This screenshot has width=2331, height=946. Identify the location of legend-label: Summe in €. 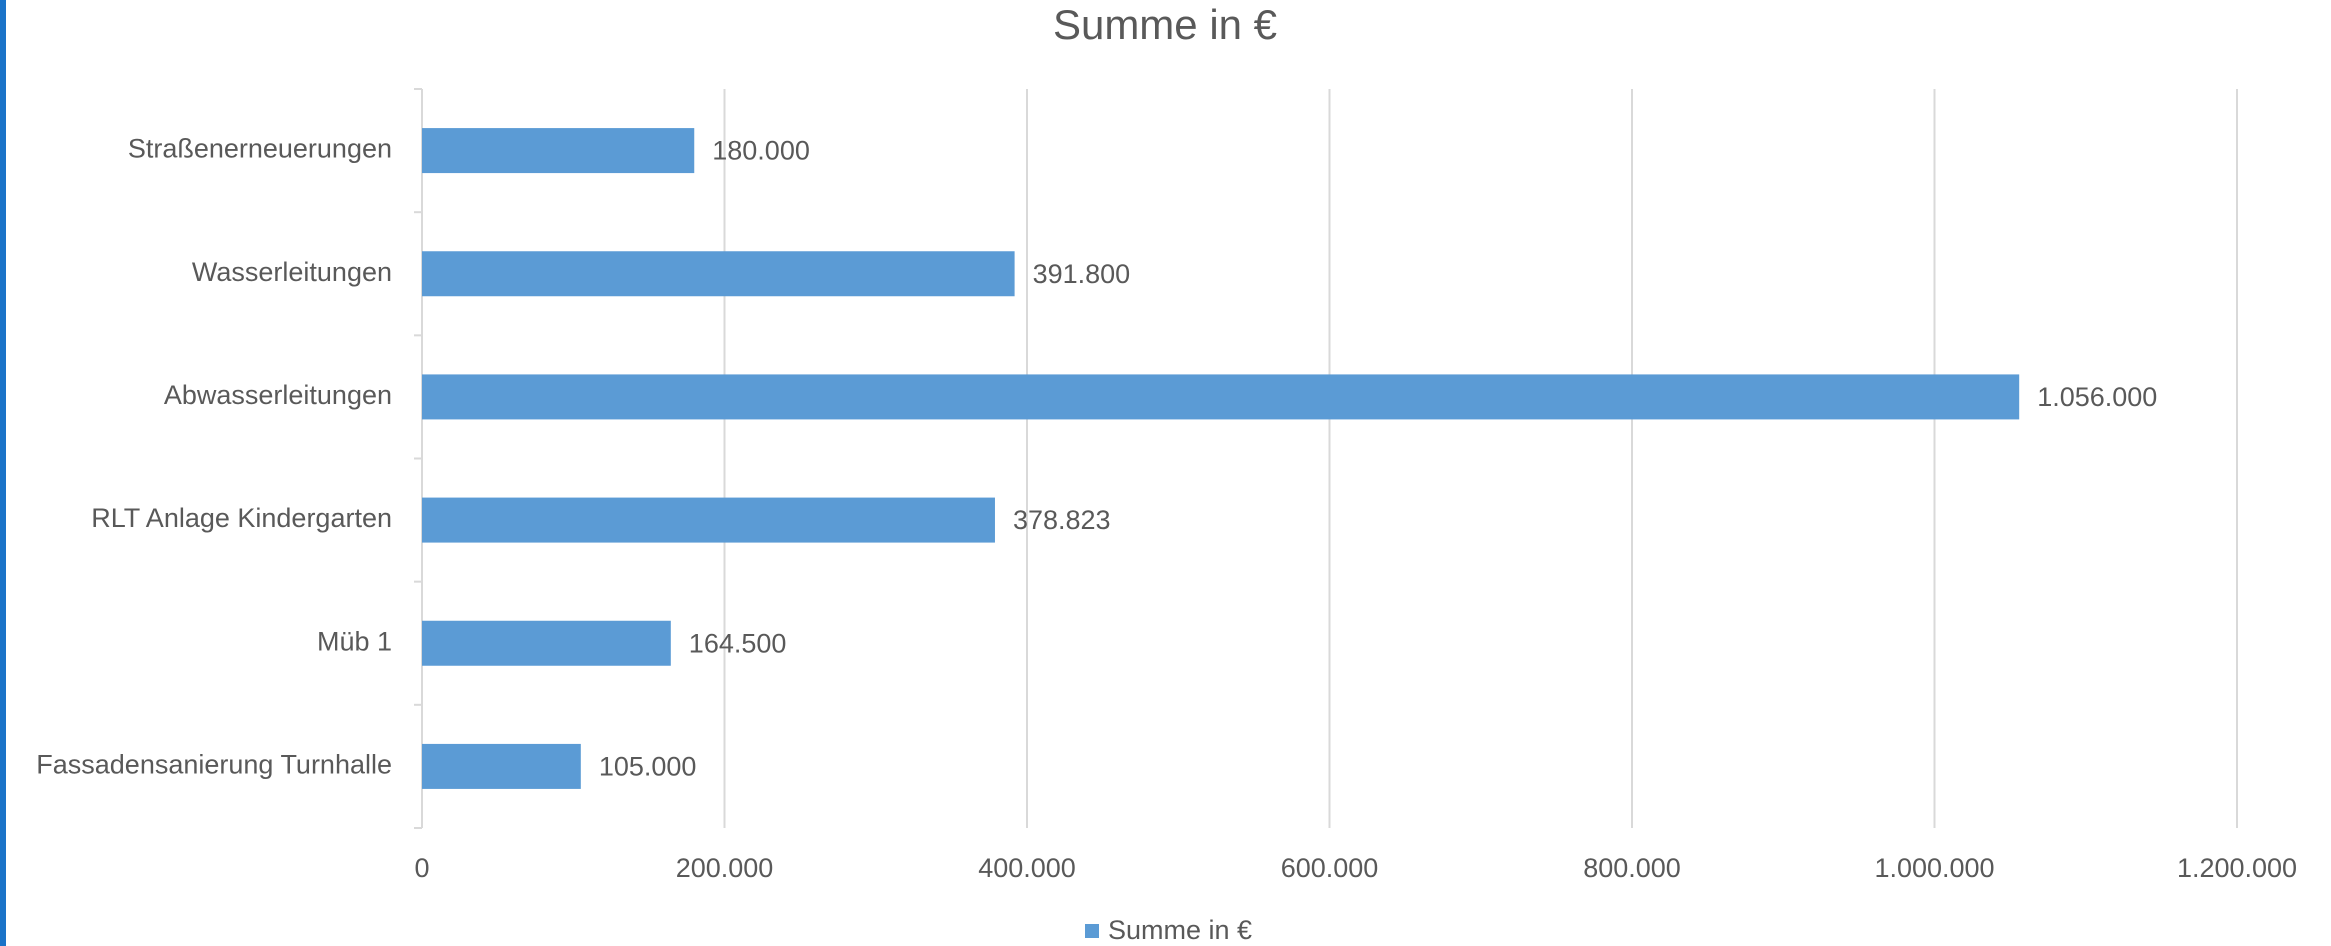
(1180, 930).